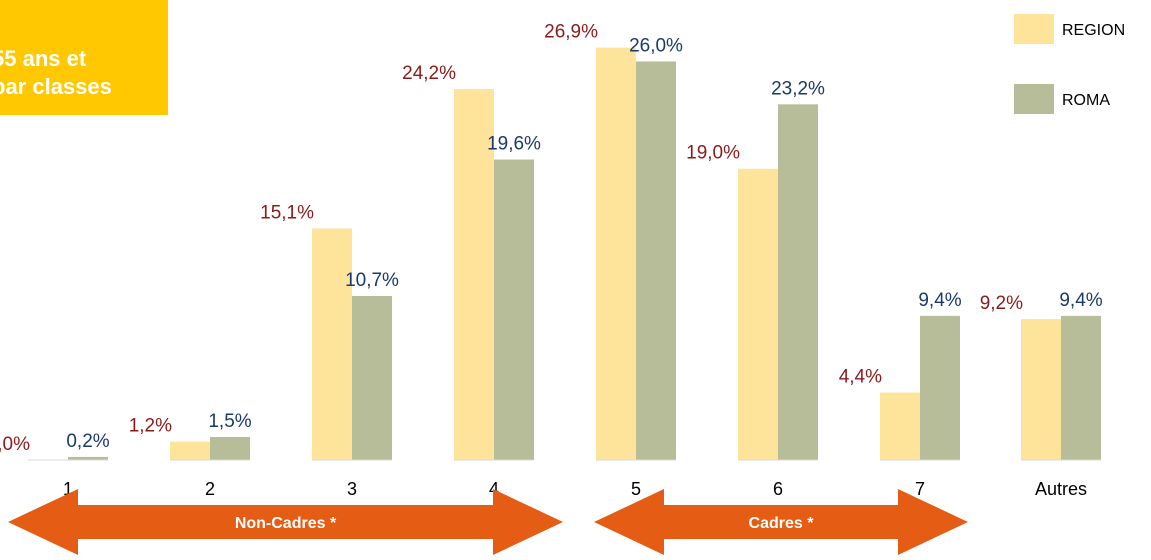 The width and height of the screenshot is (1151, 560). What do you see at coordinates (15, 444) in the screenshot?
I see `data-label-region-1: 0,0%` at bounding box center [15, 444].